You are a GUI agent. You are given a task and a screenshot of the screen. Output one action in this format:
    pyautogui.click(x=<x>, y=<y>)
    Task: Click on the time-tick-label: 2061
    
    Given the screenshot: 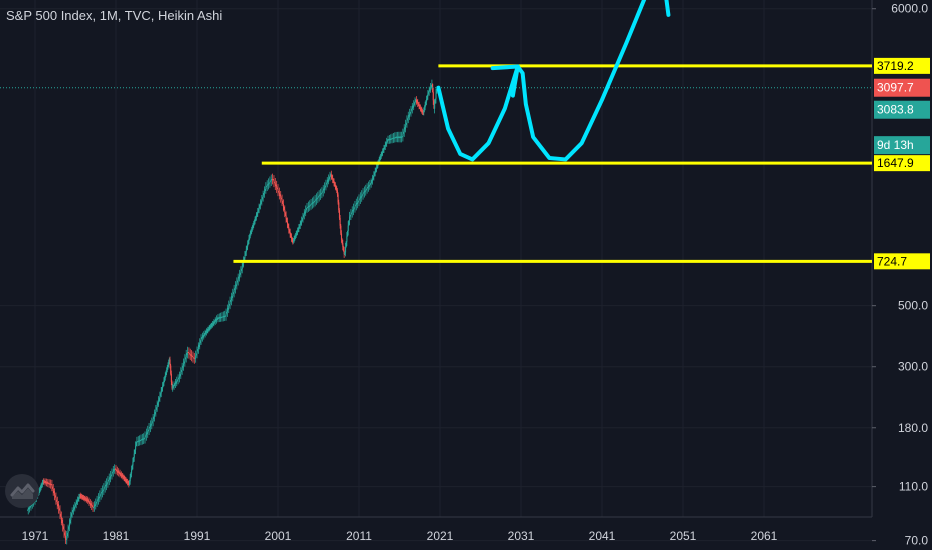 What is the action you would take?
    pyautogui.click(x=764, y=536)
    